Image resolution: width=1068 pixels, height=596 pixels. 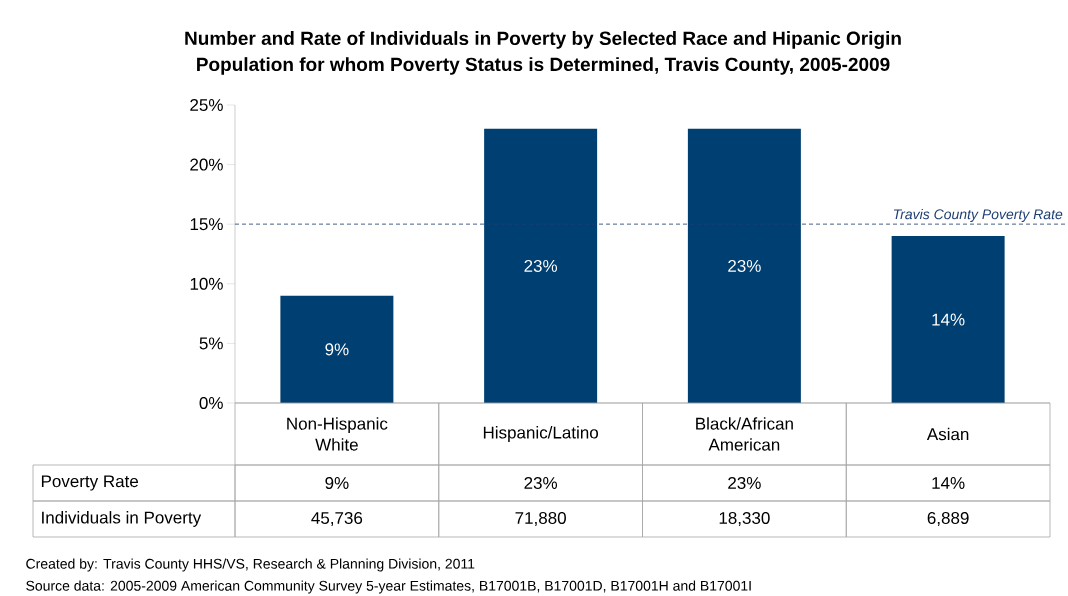 What do you see at coordinates (122, 519) in the screenshot?
I see `text: Individuals in Poverty` at bounding box center [122, 519].